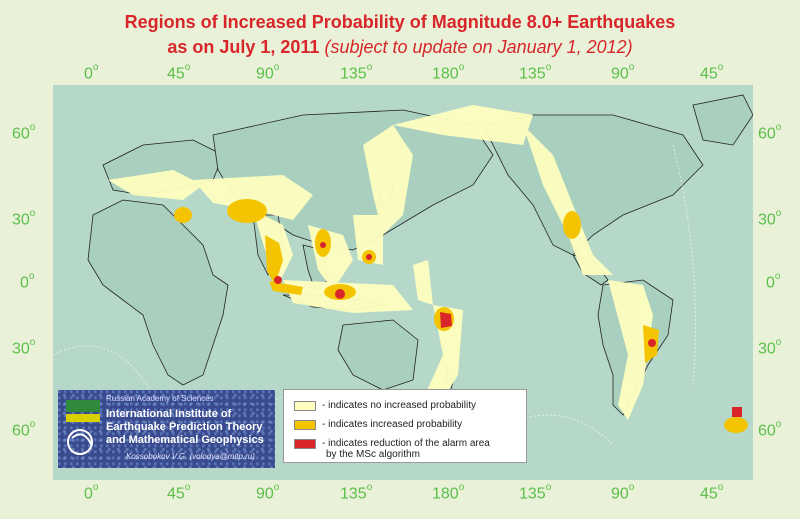 The height and width of the screenshot is (519, 800). I want to click on red-sumatra, so click(278, 280).